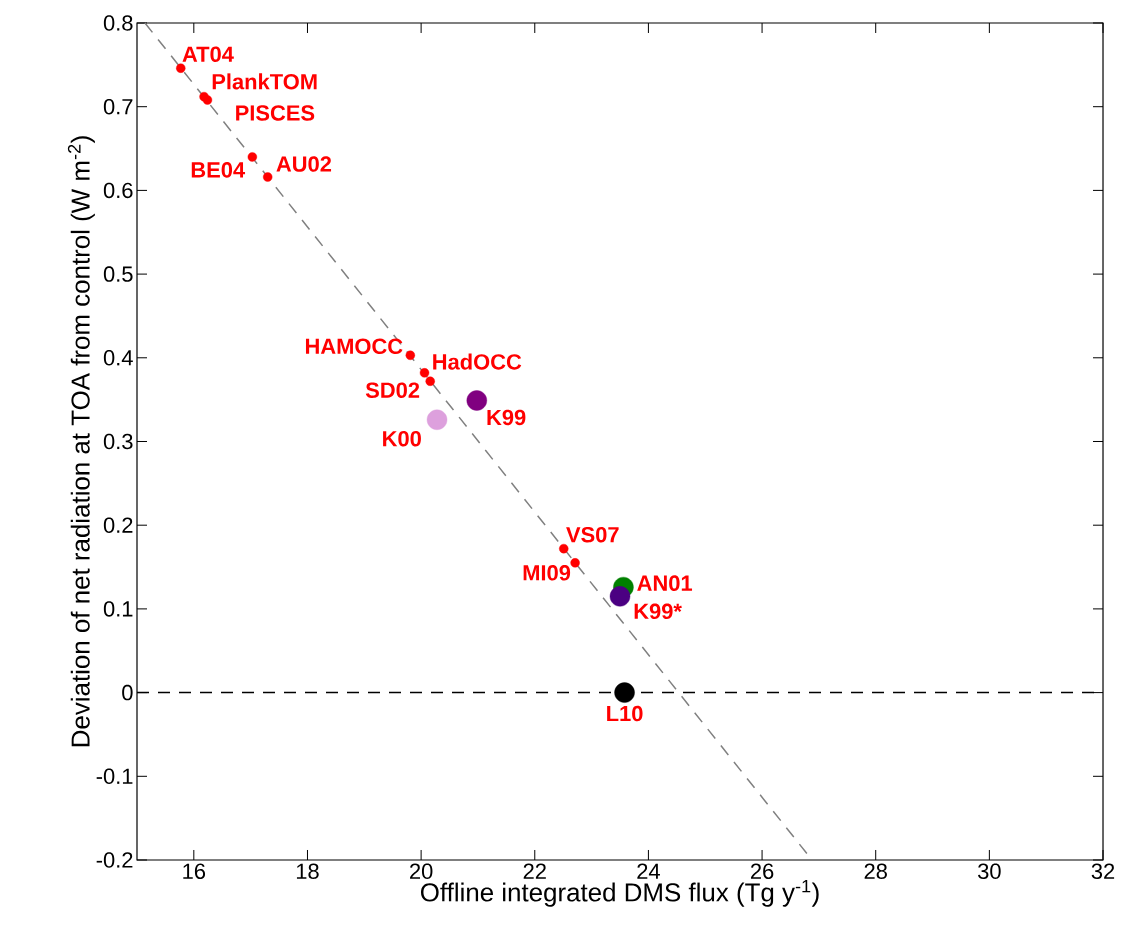  What do you see at coordinates (118, 274) in the screenshot?
I see `y-tick-label: 0.5` at bounding box center [118, 274].